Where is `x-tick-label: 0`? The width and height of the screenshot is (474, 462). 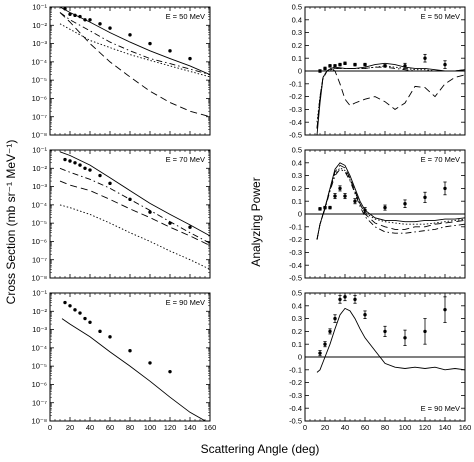 x-tick-label: 0 is located at coordinates (305, 427).